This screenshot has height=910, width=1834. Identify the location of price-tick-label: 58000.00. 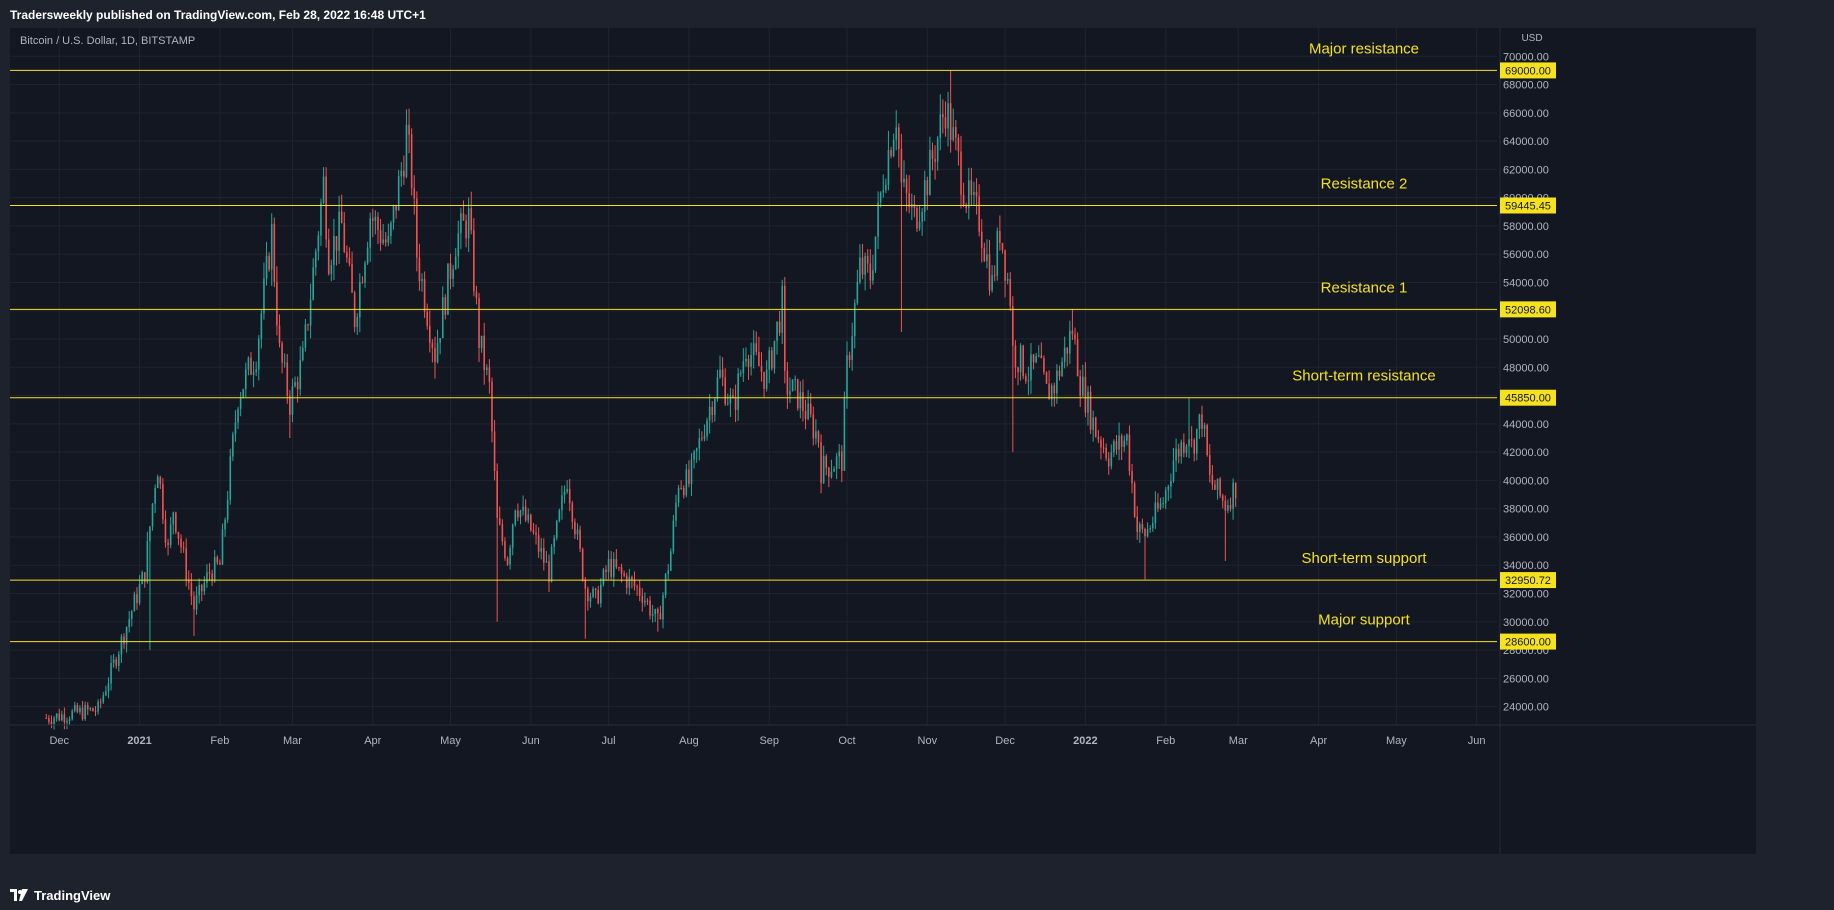
(1526, 227).